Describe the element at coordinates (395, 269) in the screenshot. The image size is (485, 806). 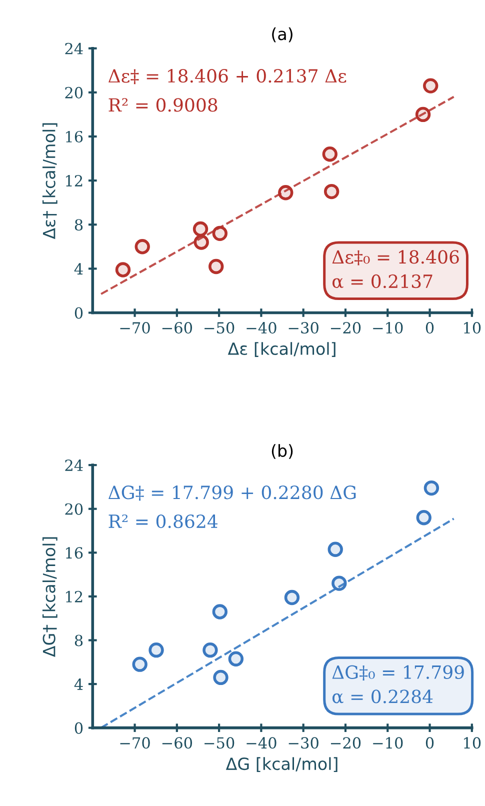
I see `annotation: Δε‡₀ = 18.406 α = 0.2137` at that location.